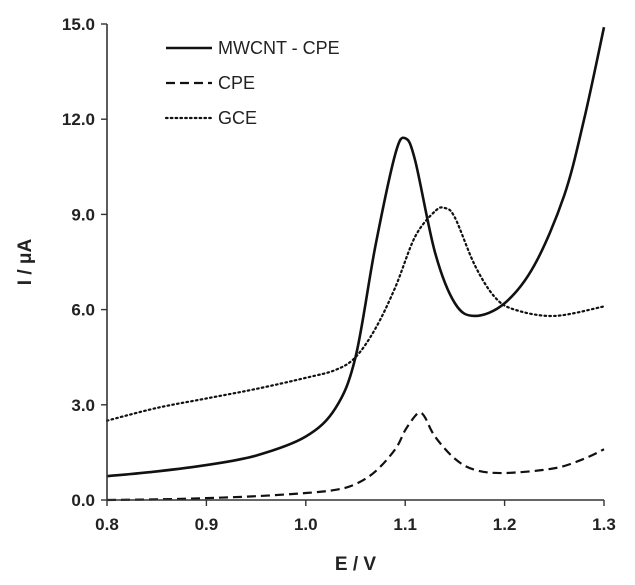  Describe the element at coordinates (107, 524) in the screenshot. I see `x-tick-label: 0.8` at that location.